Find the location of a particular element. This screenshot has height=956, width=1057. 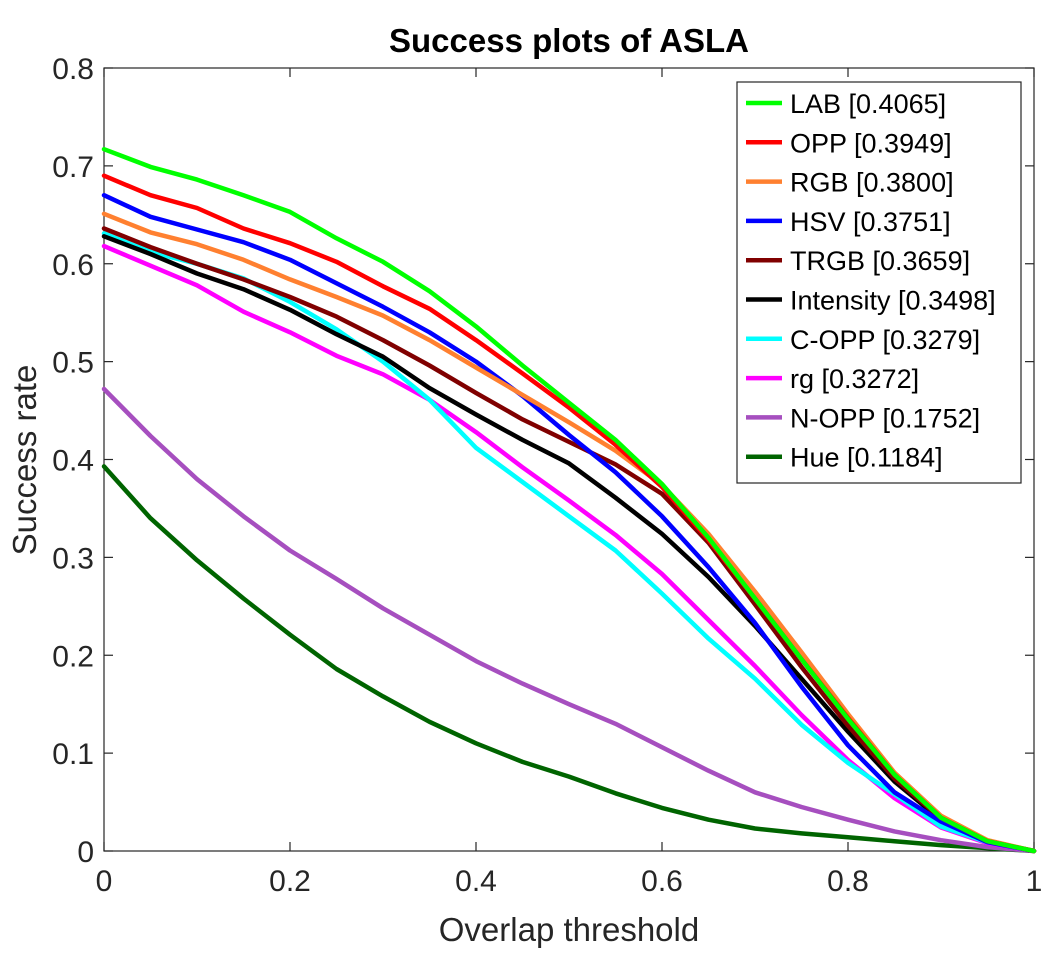

y-tick-label: 0.2 is located at coordinates (73, 656).